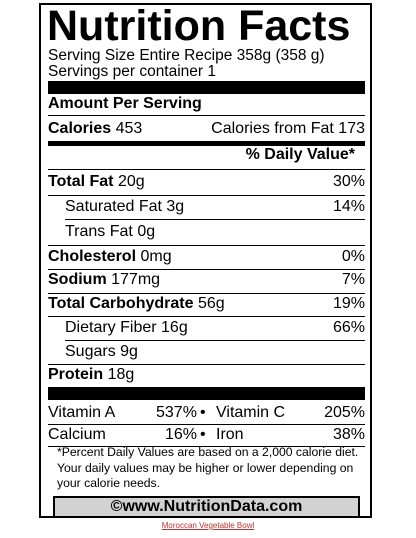  Describe the element at coordinates (199, 26) in the screenshot. I see `label-title: Nutrition Facts` at that location.